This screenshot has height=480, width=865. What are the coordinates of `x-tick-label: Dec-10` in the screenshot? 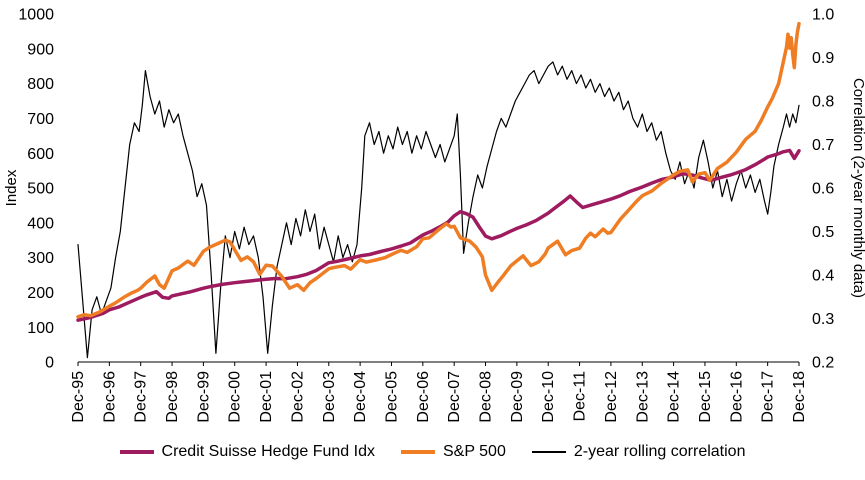 It's located at (548, 397).